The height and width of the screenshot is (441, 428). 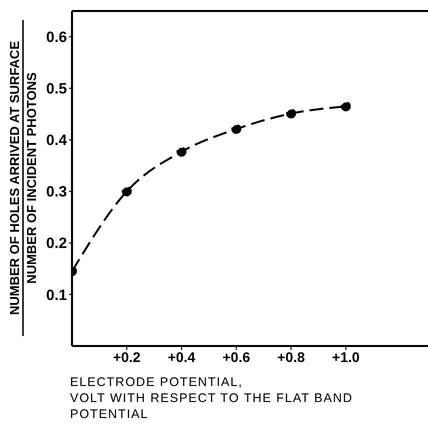 What do you see at coordinates (56, 192) in the screenshot?
I see `y-tick-label: 0.3` at bounding box center [56, 192].